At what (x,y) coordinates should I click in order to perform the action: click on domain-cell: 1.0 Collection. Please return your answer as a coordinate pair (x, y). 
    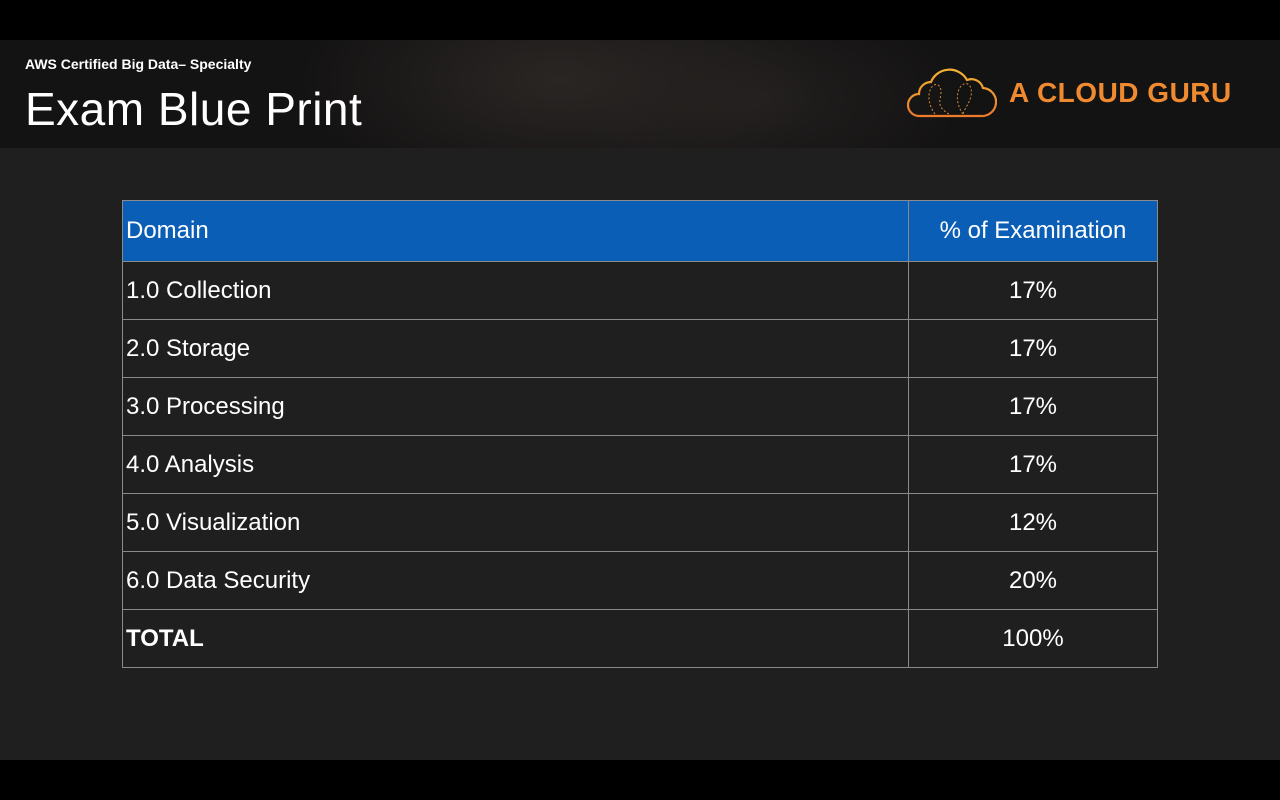
    Looking at the image, I should click on (515, 290).